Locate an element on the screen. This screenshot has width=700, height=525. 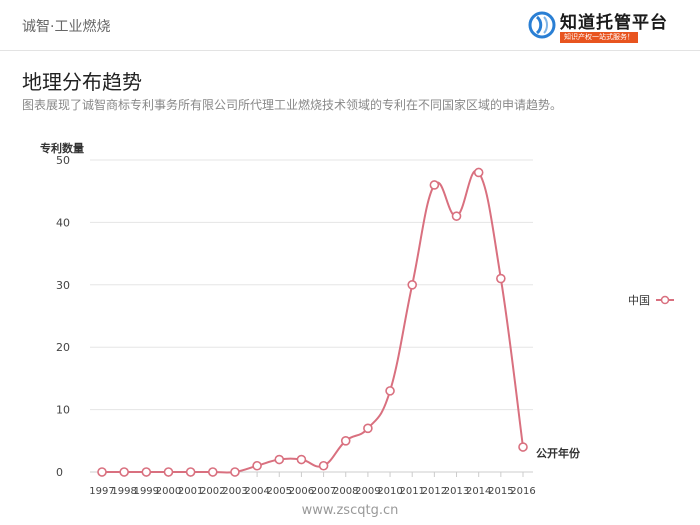
page-title: 地理分布趋势 is located at coordinates (82, 80).